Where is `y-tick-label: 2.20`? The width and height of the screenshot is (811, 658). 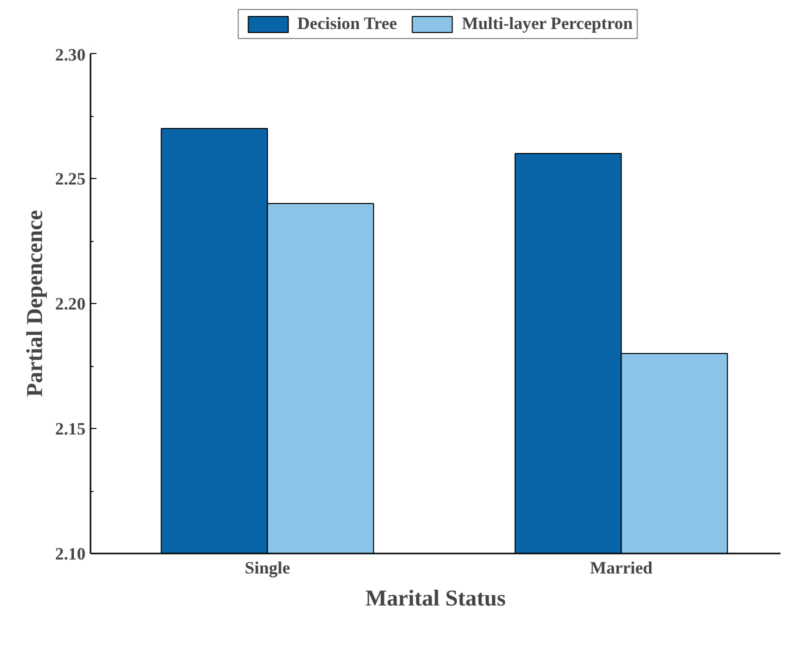 y-tick-label: 2.20 is located at coordinates (70, 304).